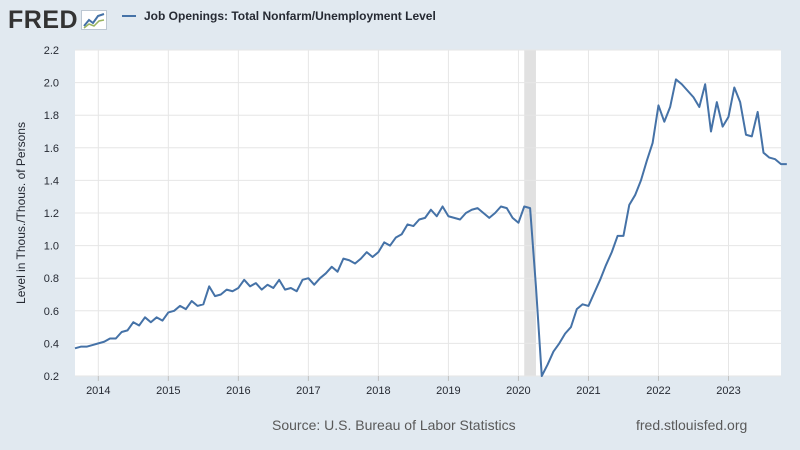  What do you see at coordinates (238, 391) in the screenshot?
I see `x-tick-label: 2016` at bounding box center [238, 391].